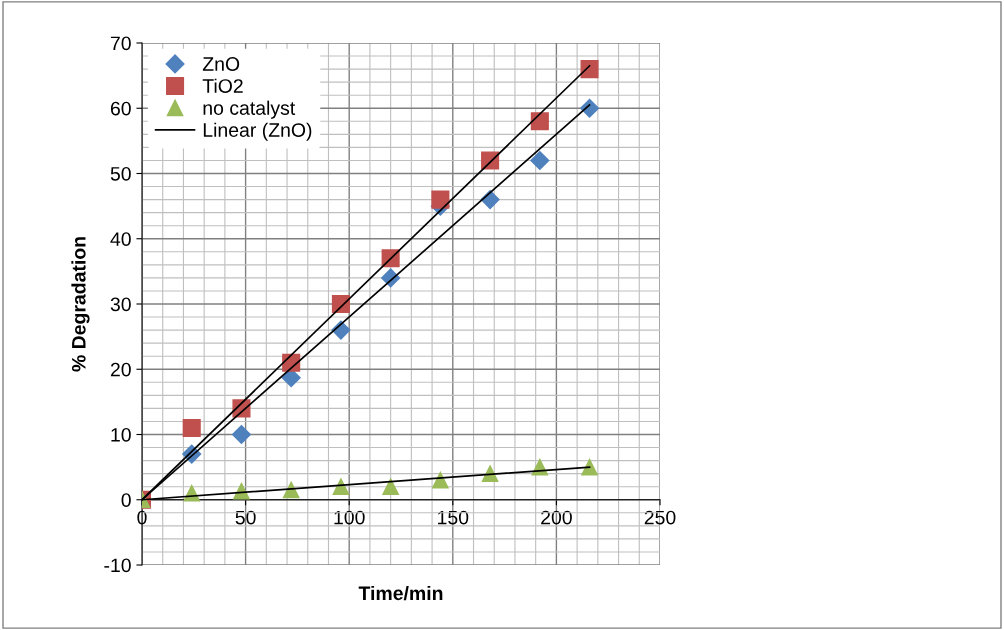 The width and height of the screenshot is (1004, 630). What do you see at coordinates (349, 517) in the screenshot?
I see `x-tick-label: 100` at bounding box center [349, 517].